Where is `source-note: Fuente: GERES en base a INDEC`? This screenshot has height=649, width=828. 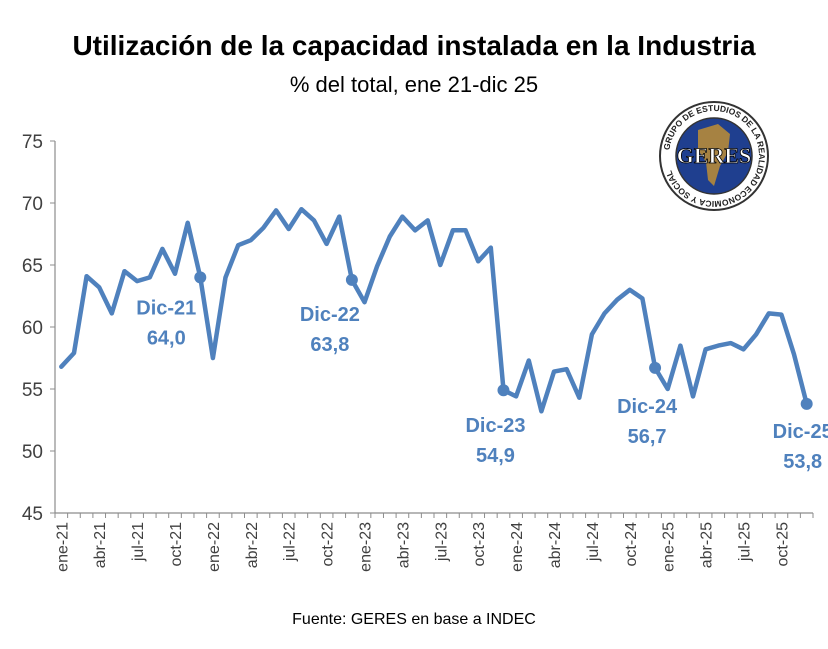 source-note: Fuente: GERES en base a INDEC is located at coordinates (414, 619).